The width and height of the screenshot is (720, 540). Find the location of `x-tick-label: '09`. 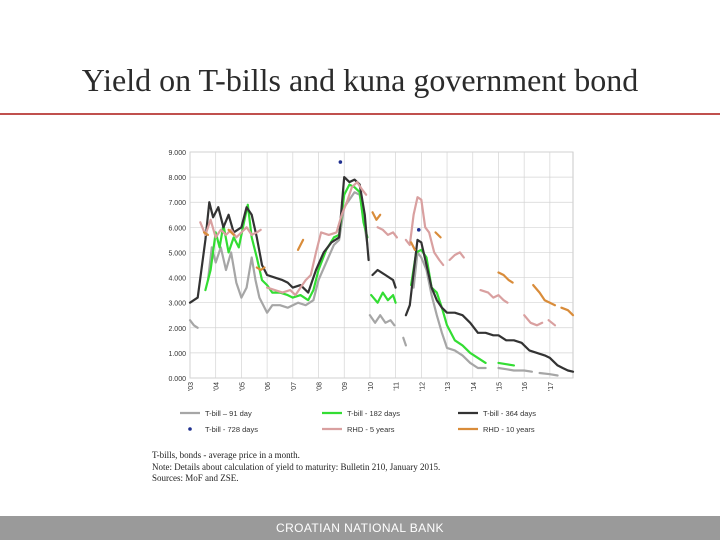

x-tick-label: '09 is located at coordinates (345, 386).